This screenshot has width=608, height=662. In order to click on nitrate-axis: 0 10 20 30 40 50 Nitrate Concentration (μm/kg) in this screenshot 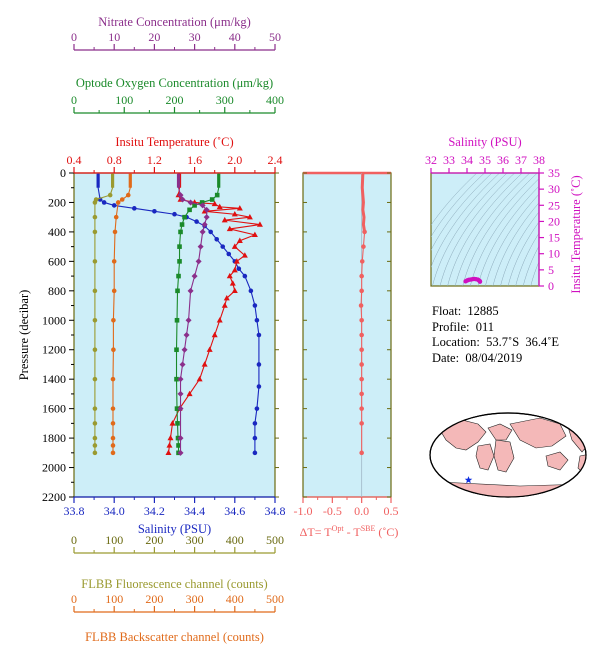, I will do `click(176, 33)`.